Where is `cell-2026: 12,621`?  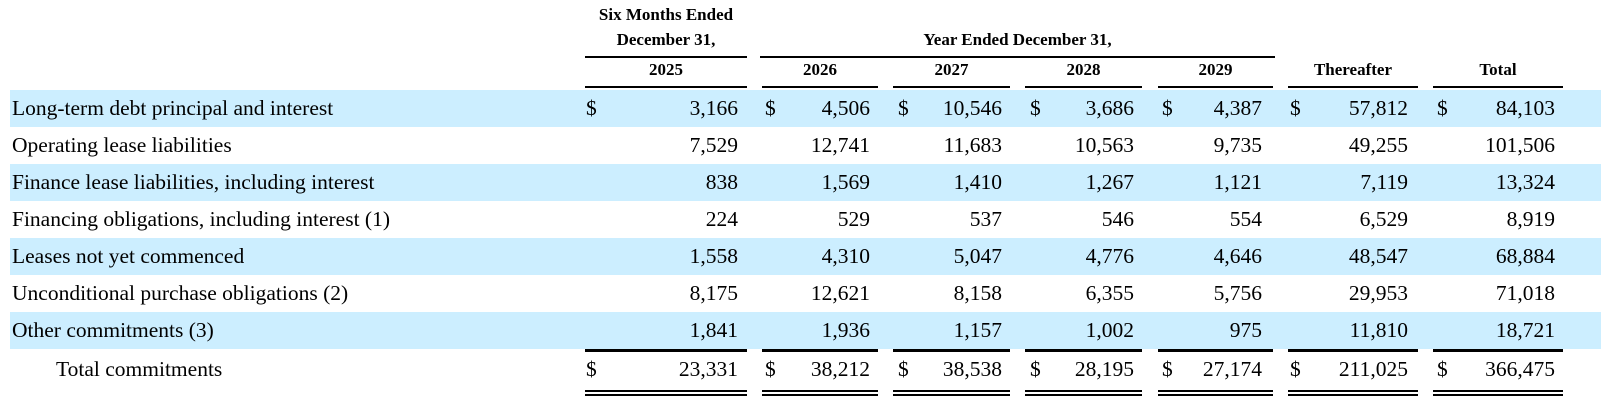 cell-2026: 12,621 is located at coordinates (840, 293).